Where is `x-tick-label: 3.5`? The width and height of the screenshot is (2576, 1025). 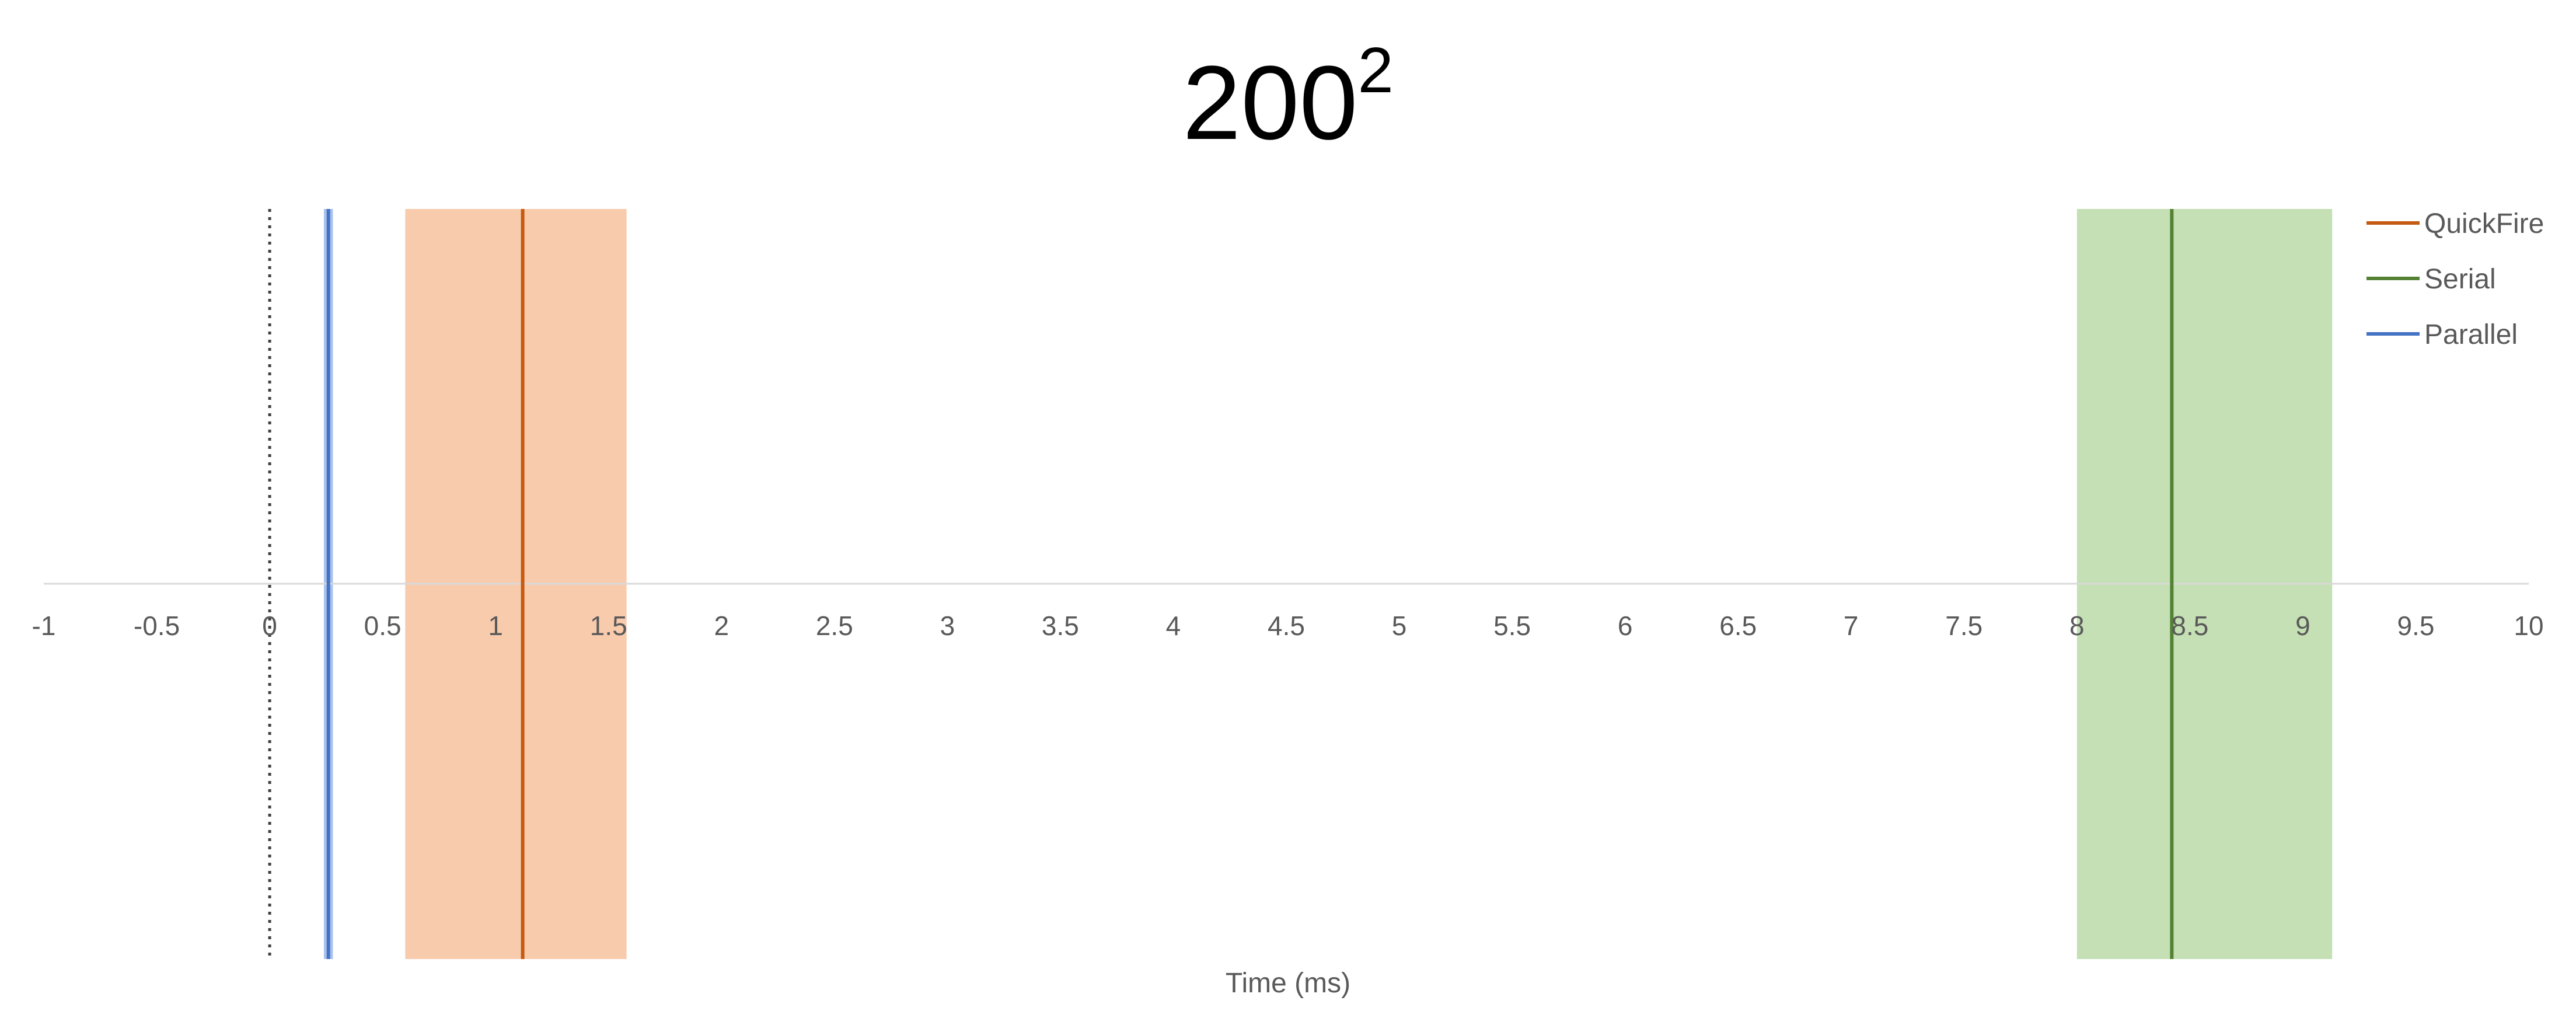 x-tick-label: 3.5 is located at coordinates (1060, 626).